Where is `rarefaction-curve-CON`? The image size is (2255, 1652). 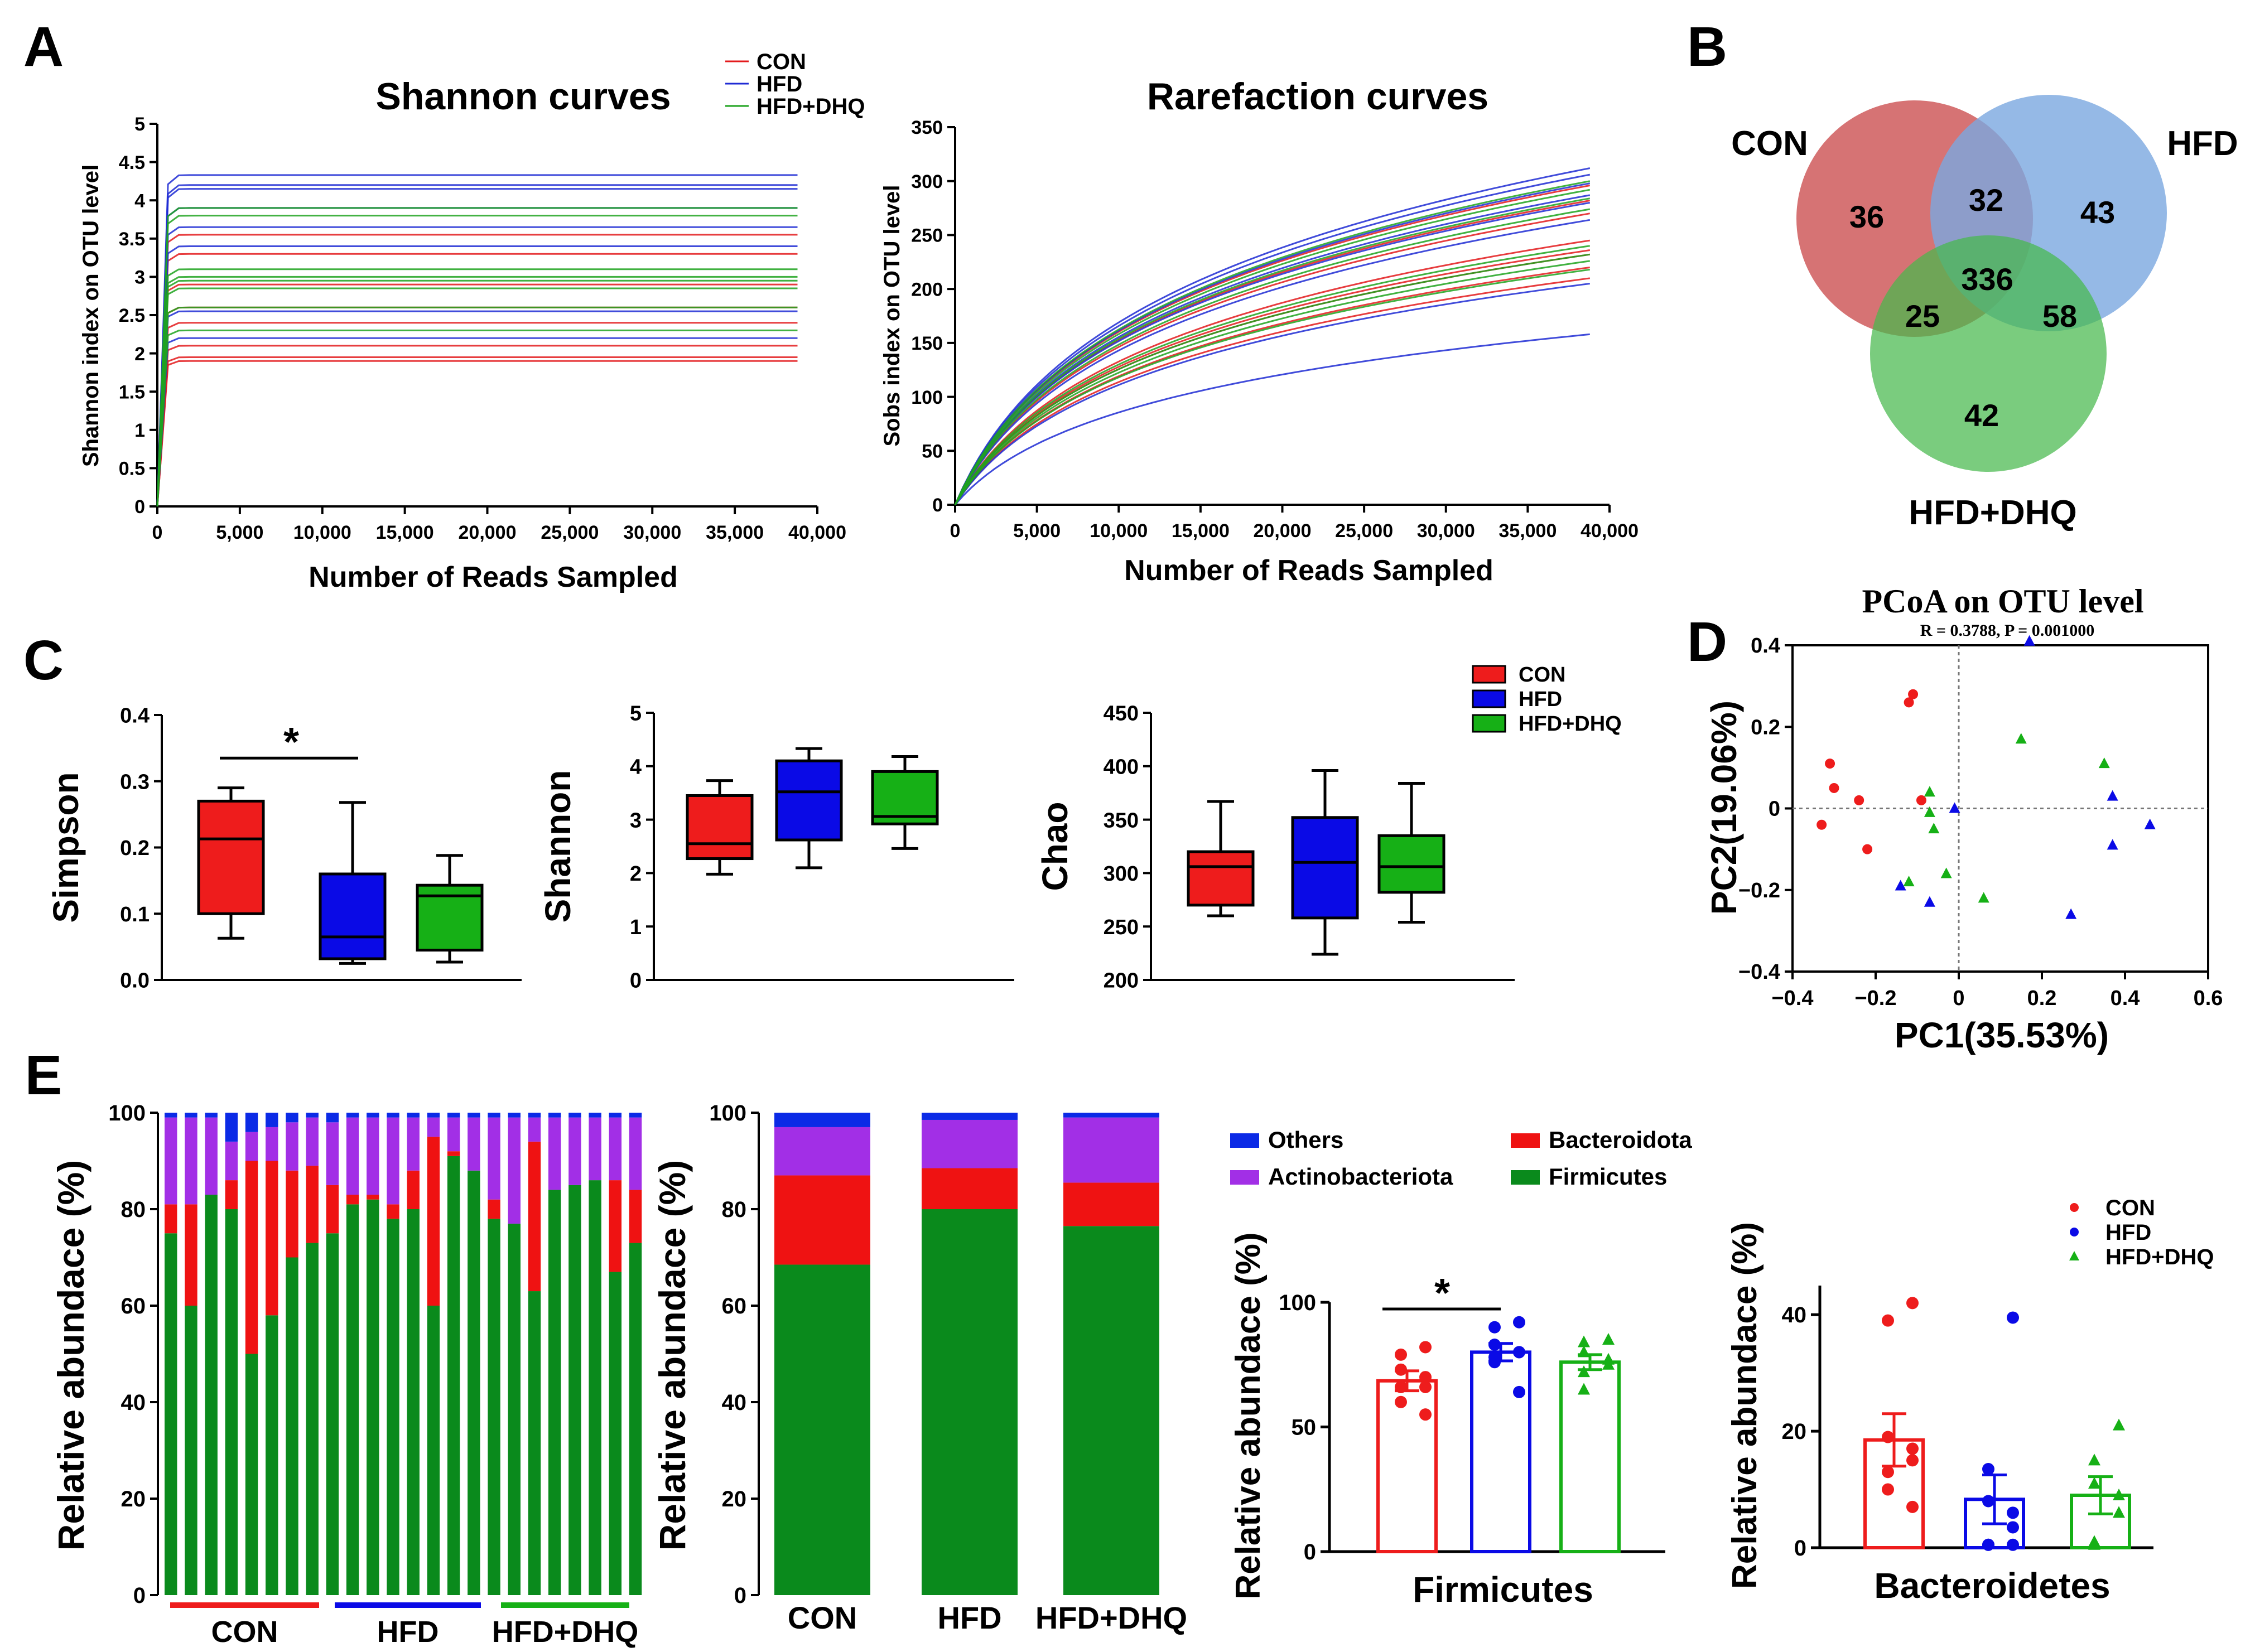 rarefaction-curve-CON is located at coordinates (1272, 377).